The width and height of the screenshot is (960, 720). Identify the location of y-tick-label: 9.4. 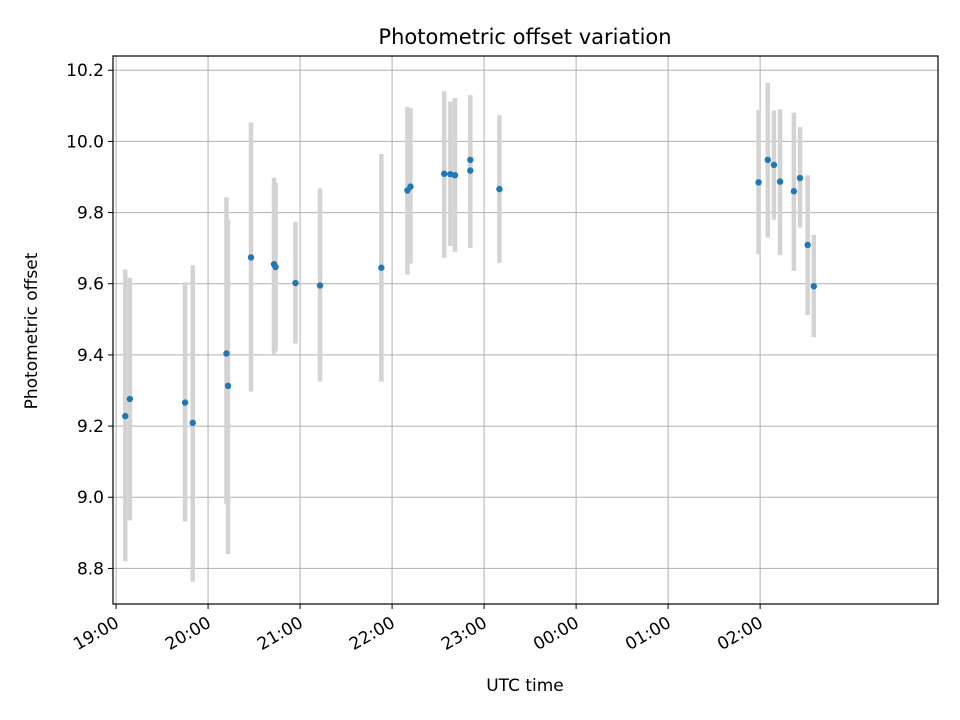
(90, 356).